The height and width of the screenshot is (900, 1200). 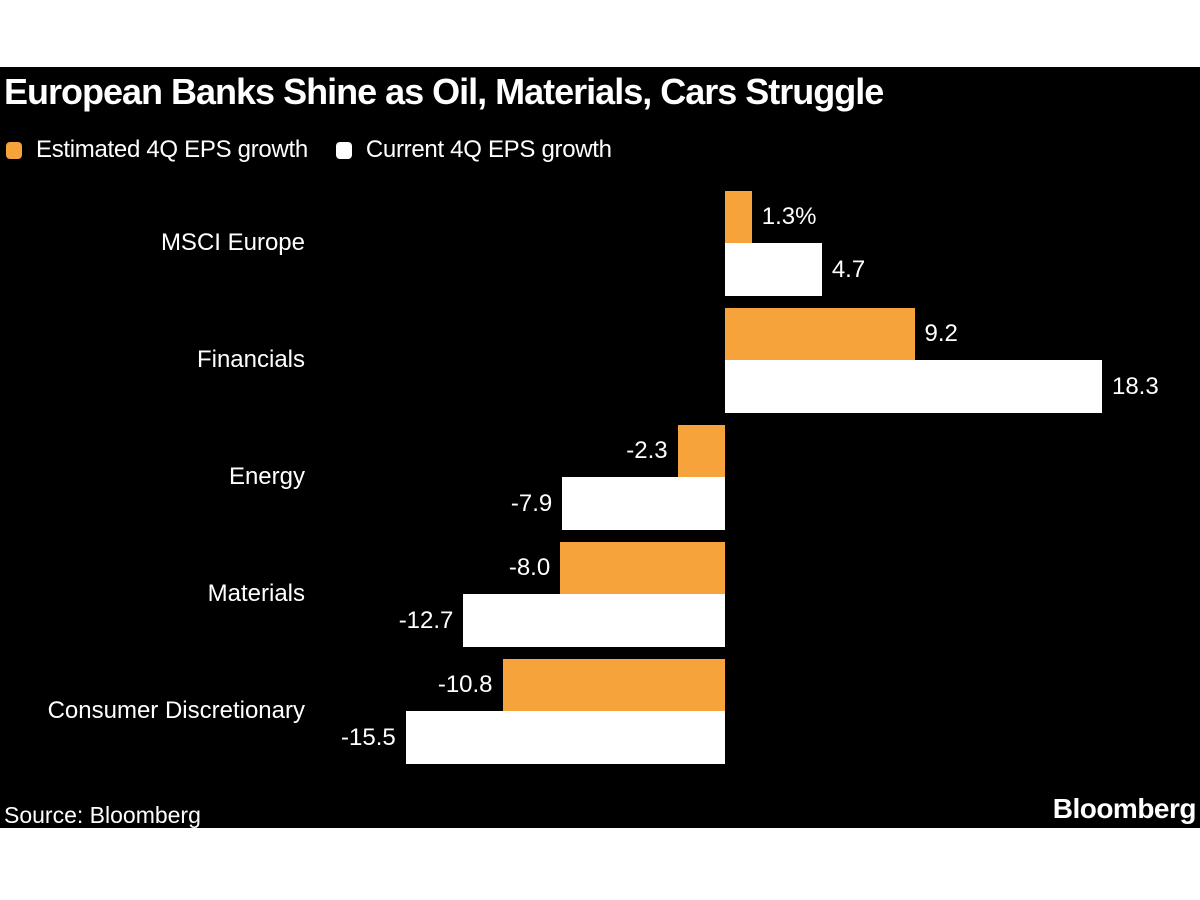 What do you see at coordinates (1124, 808) in the screenshot?
I see `bloomberg-logo: Bloomberg` at bounding box center [1124, 808].